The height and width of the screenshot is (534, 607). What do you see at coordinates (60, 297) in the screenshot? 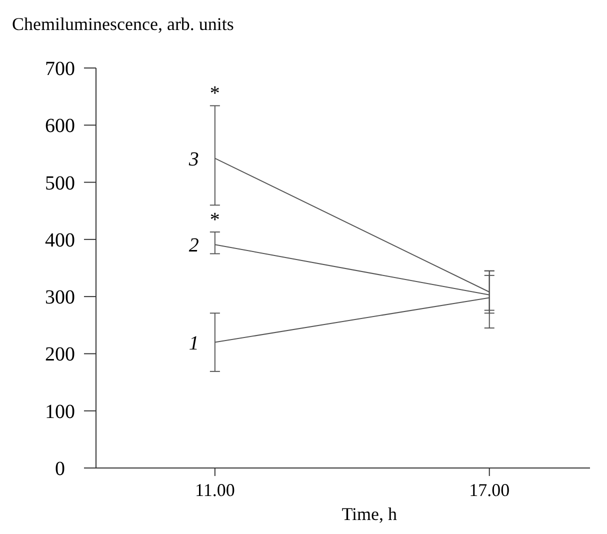
I see `y-tick-label: 300` at bounding box center [60, 297].